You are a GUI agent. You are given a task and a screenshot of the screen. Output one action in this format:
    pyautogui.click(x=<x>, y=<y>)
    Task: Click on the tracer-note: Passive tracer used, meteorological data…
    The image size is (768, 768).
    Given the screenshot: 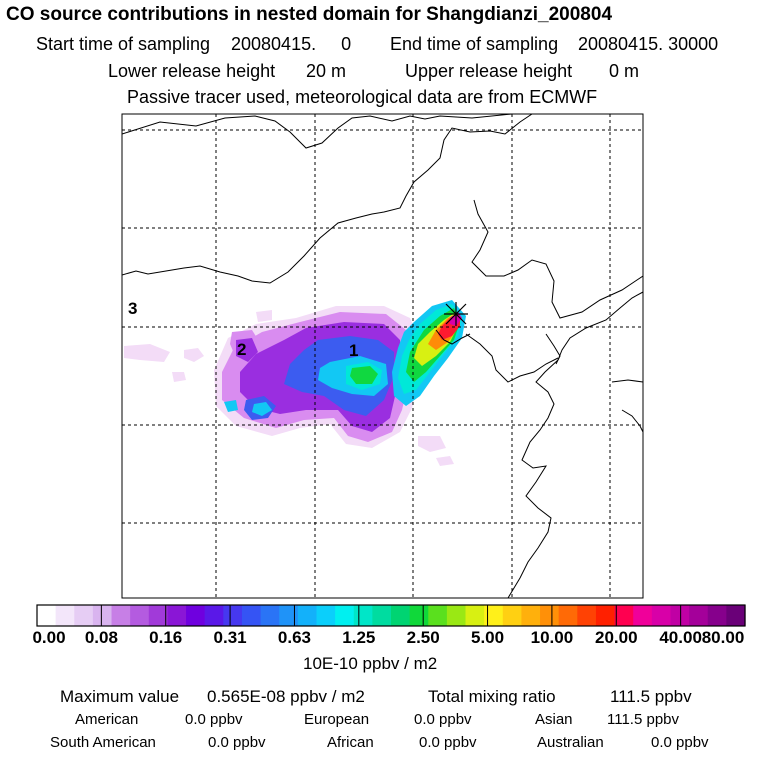 What is the action you would take?
    pyautogui.click(x=362, y=97)
    